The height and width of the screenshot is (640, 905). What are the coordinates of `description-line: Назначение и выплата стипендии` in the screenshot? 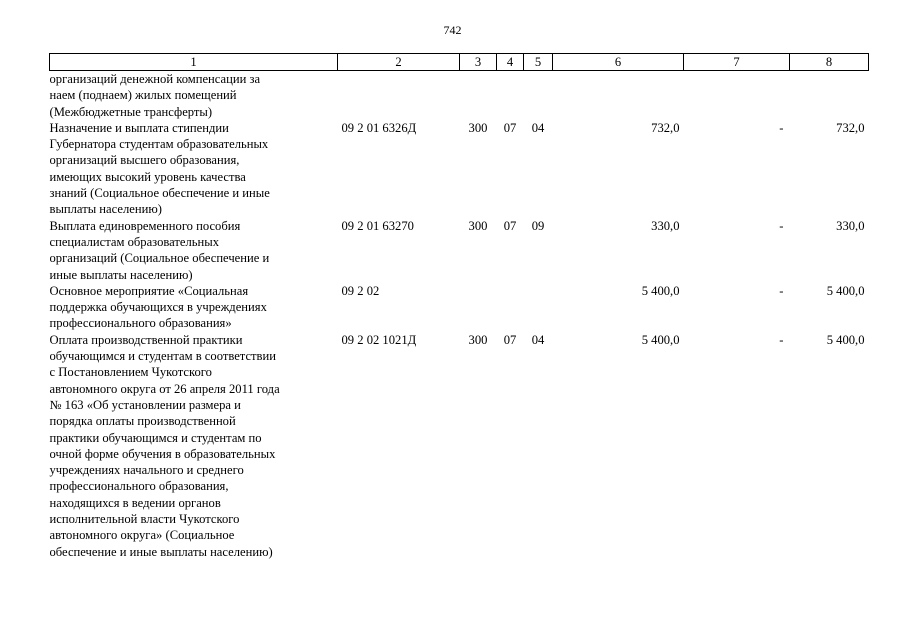 It's located at (139, 127).